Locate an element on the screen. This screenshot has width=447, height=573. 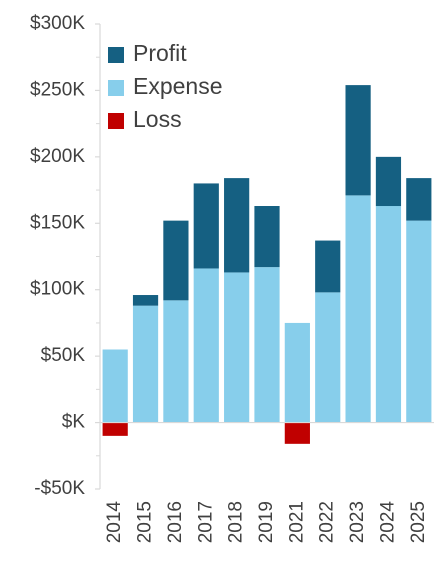
bar-expense-2015 is located at coordinates (145, 364).